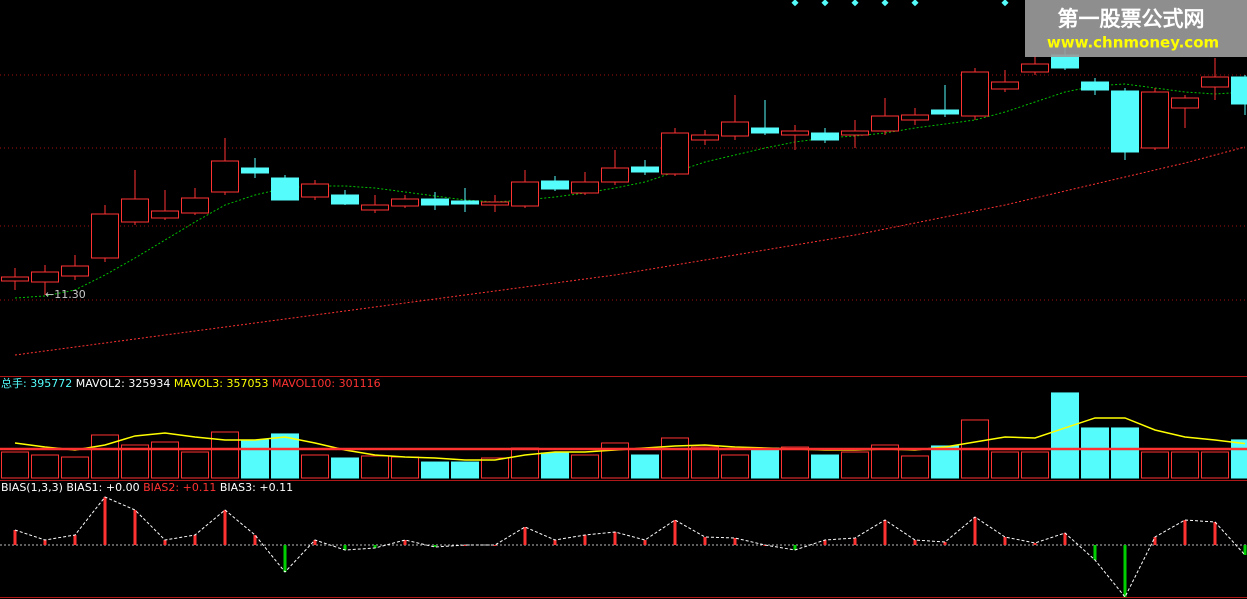  Describe the element at coordinates (84, 487) in the screenshot. I see `legend-name: BIAS1:` at that location.